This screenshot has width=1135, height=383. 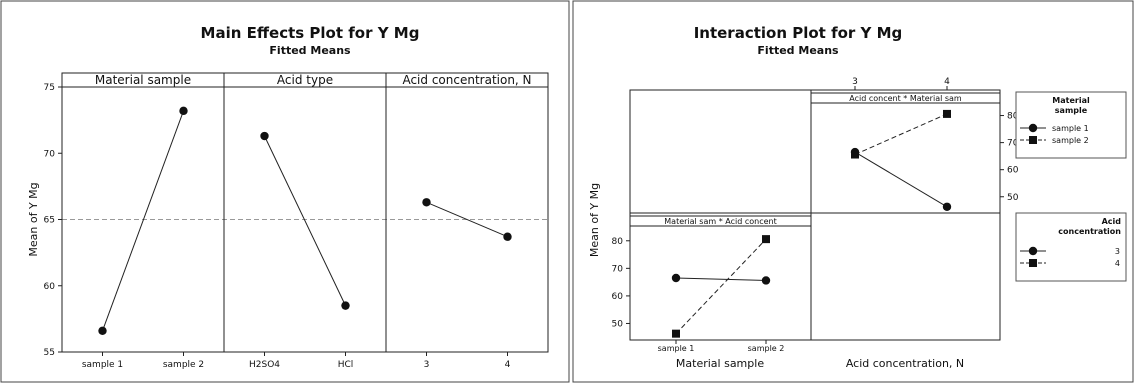 What do you see at coordinates (264, 365) in the screenshot?
I see `x-tick-label: H2SO4` at bounding box center [264, 365].